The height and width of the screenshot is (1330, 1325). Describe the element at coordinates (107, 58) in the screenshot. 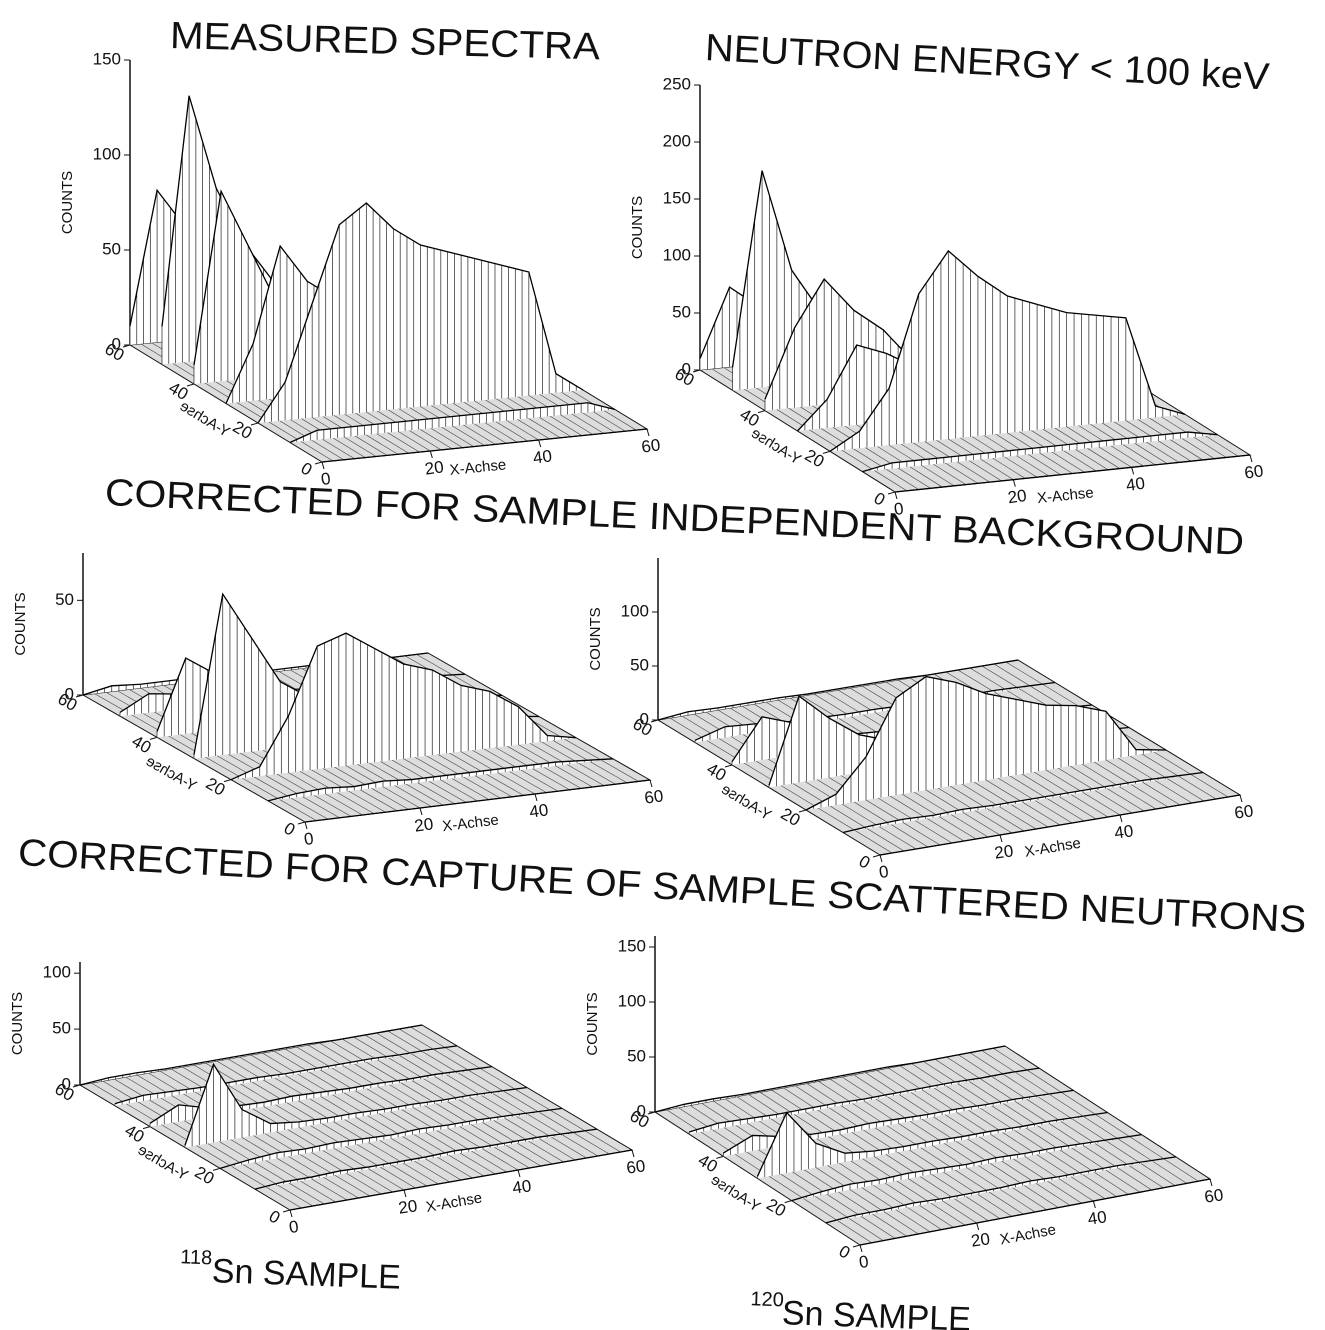

I see `z-tick-label: 150` at that location.